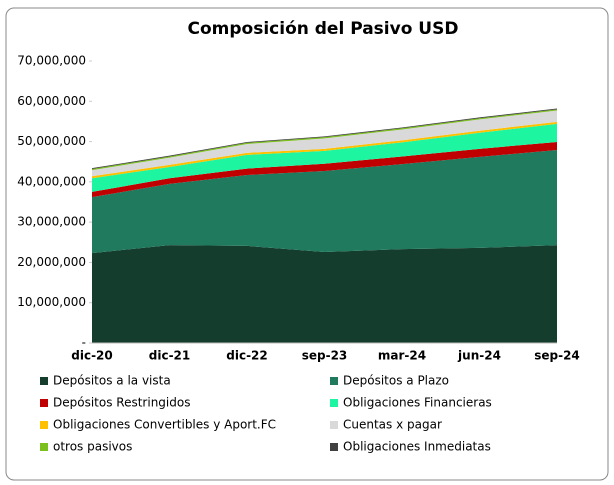  What do you see at coordinates (51, 302) in the screenshot?
I see `y-tick-label: 10,000,000` at bounding box center [51, 302].